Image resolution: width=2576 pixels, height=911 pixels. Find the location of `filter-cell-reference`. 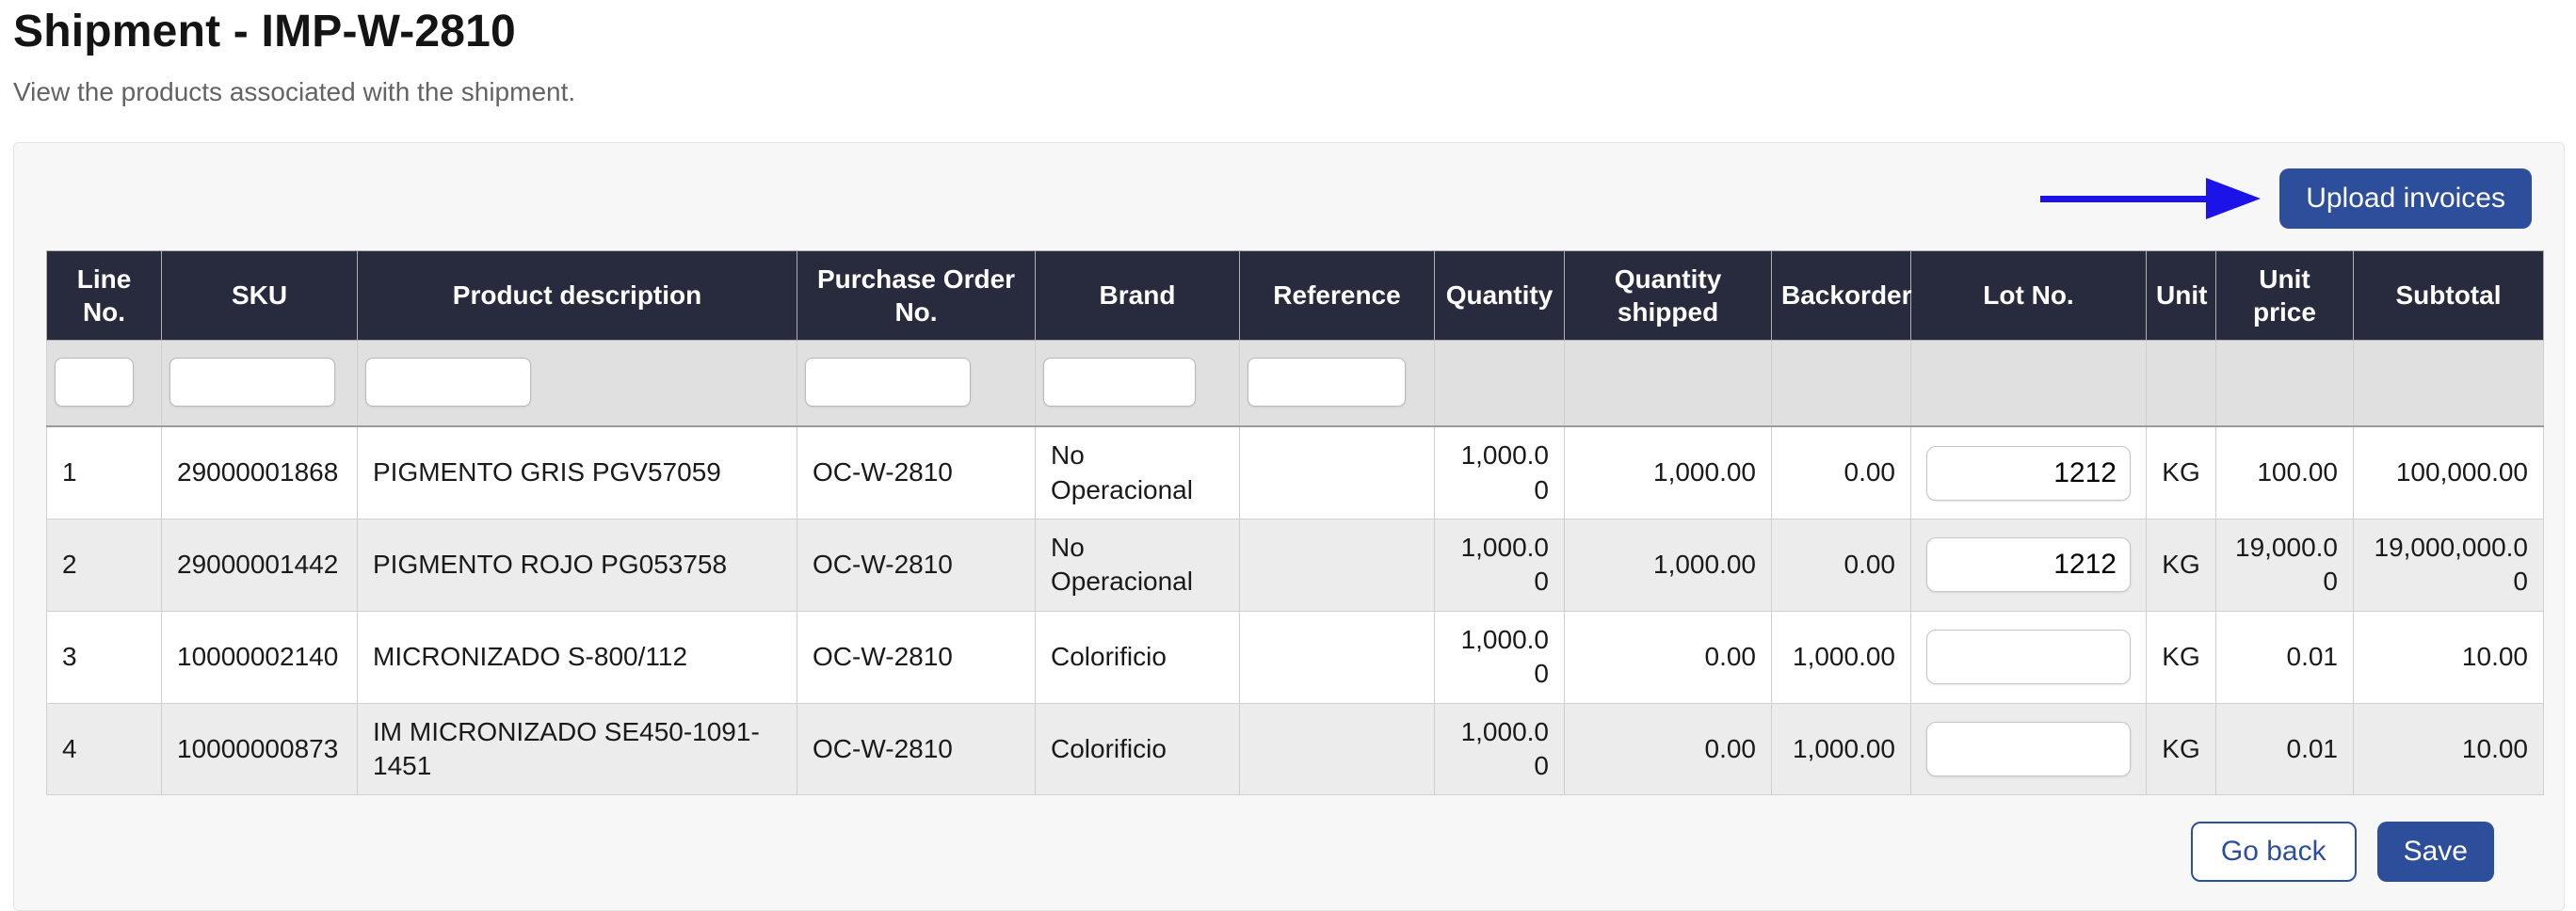

filter-cell-reference is located at coordinates (1337, 383).